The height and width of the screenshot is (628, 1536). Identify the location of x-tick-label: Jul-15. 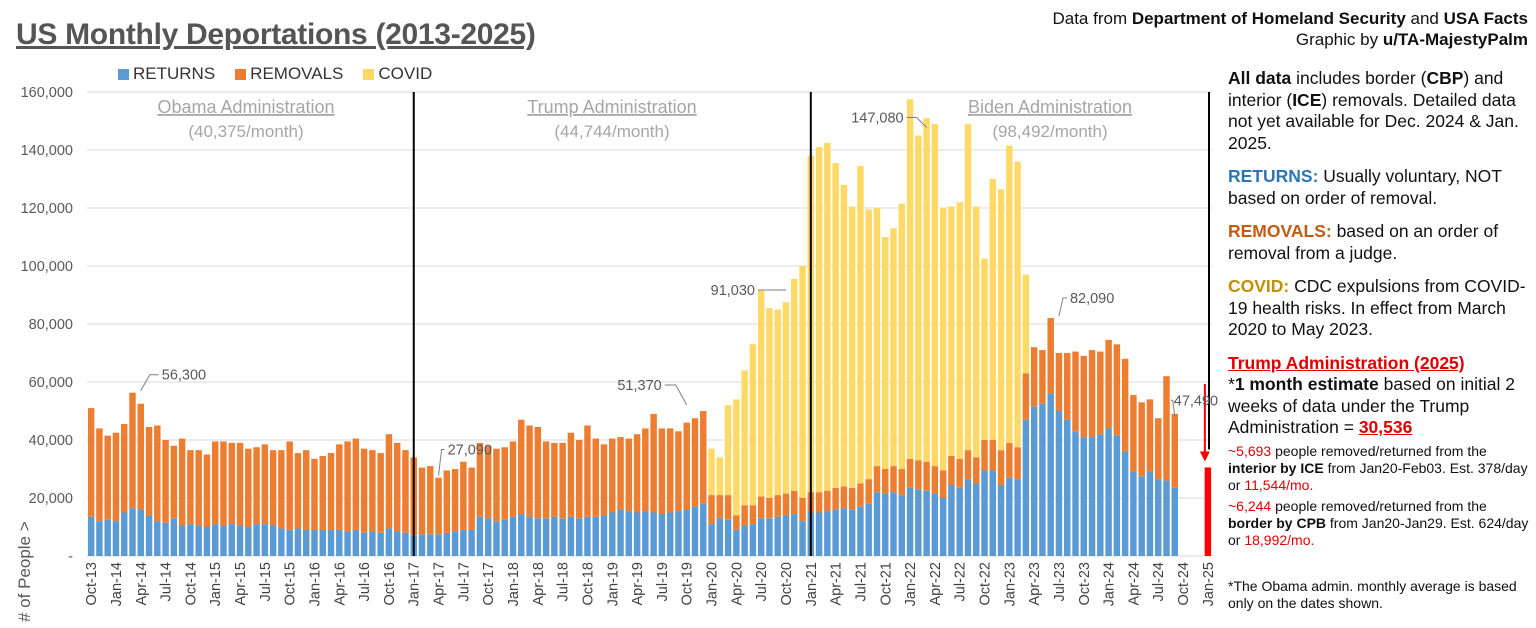
(266, 582).